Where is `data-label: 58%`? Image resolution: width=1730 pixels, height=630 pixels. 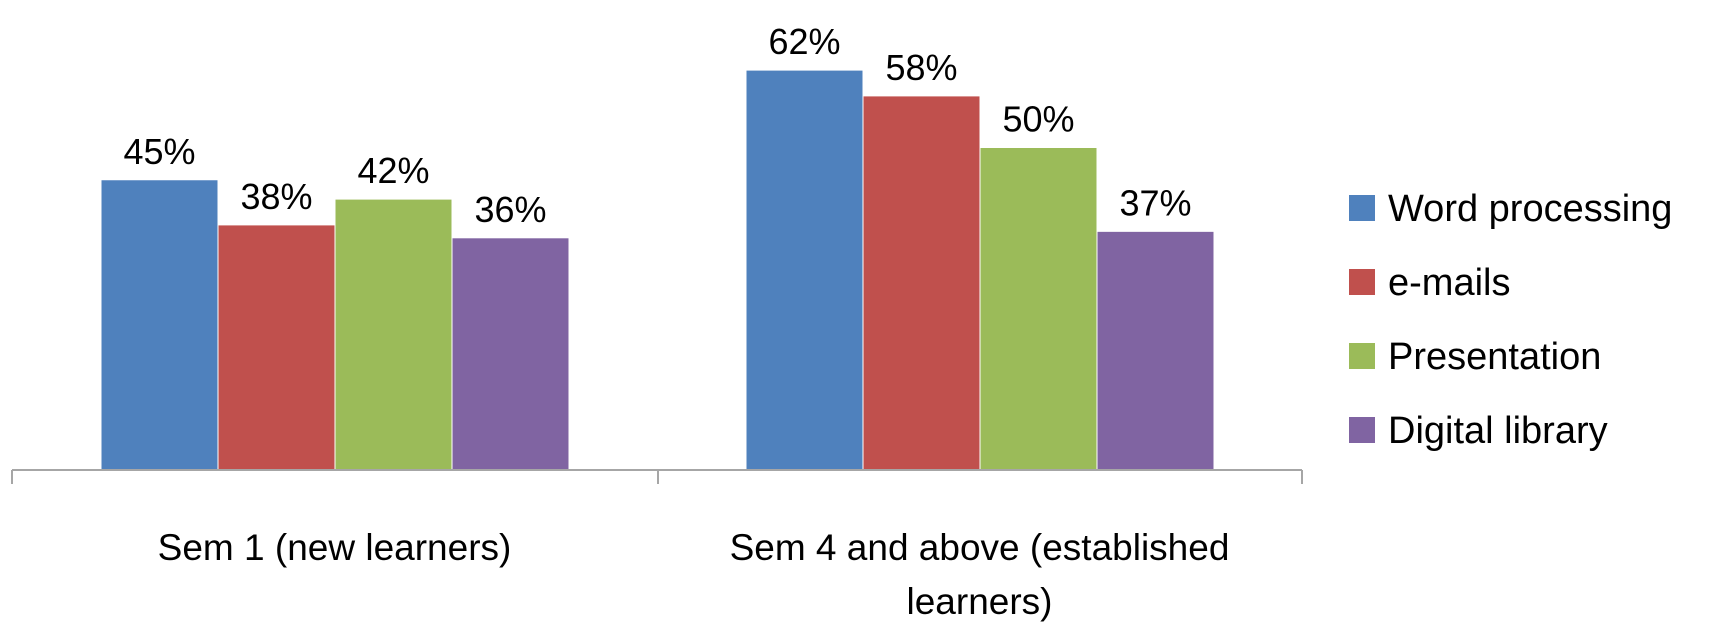 data-label: 58% is located at coordinates (921, 67).